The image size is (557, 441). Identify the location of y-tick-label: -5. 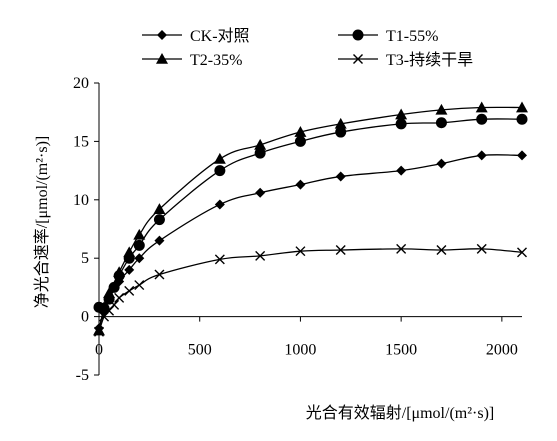
(82, 375).